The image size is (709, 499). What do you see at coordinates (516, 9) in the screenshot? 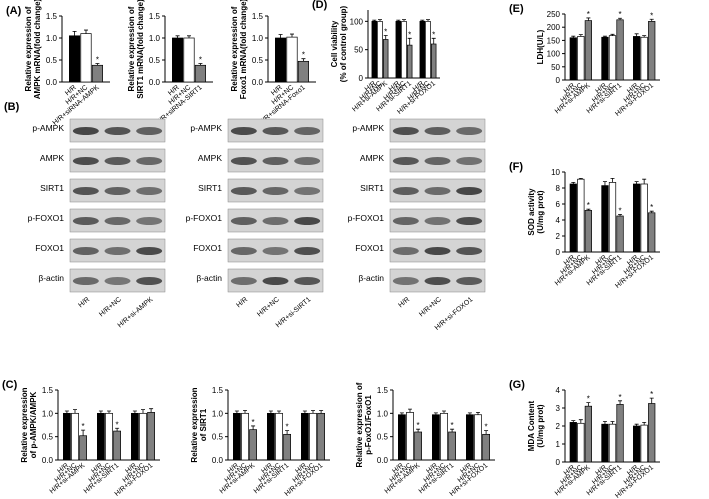
I see `panel-label: (E)` at bounding box center [516, 9].